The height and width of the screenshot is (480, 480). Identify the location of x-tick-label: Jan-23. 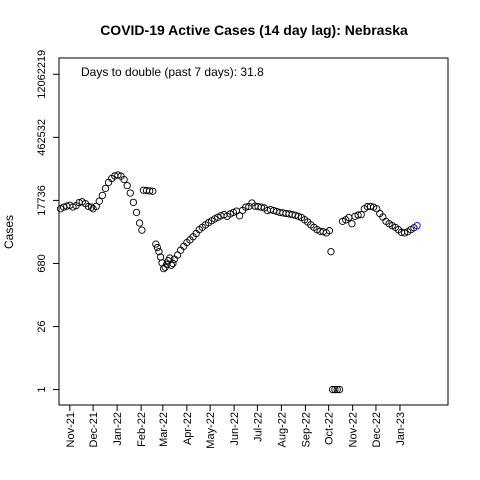
(401, 429).